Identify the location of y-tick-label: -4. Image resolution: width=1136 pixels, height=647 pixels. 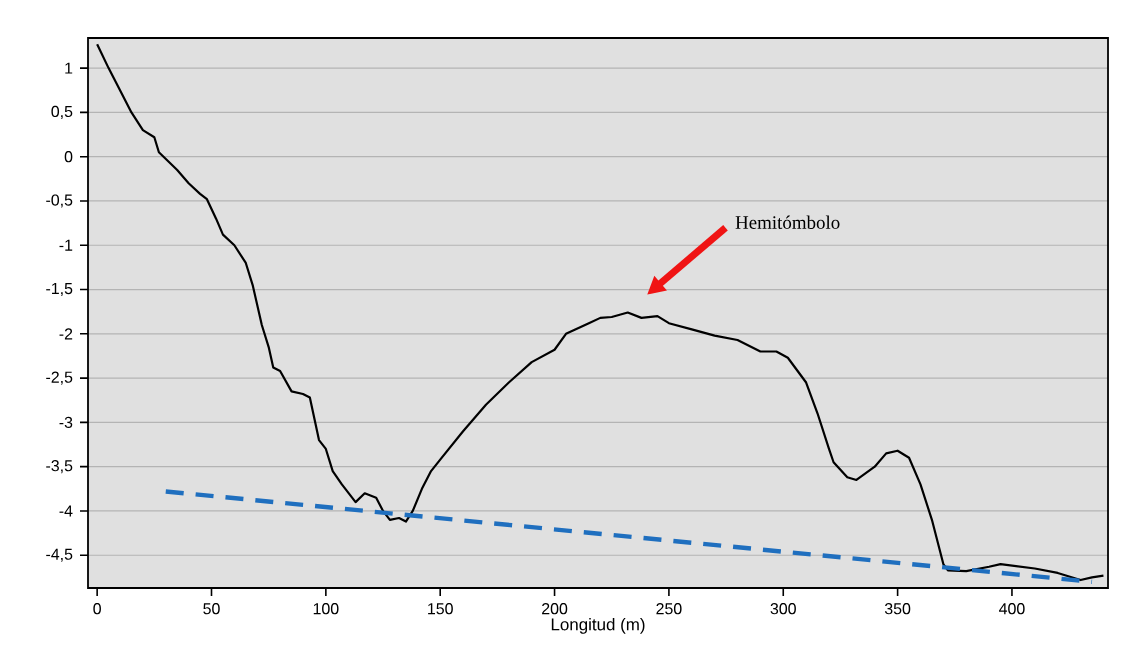
(66, 511).